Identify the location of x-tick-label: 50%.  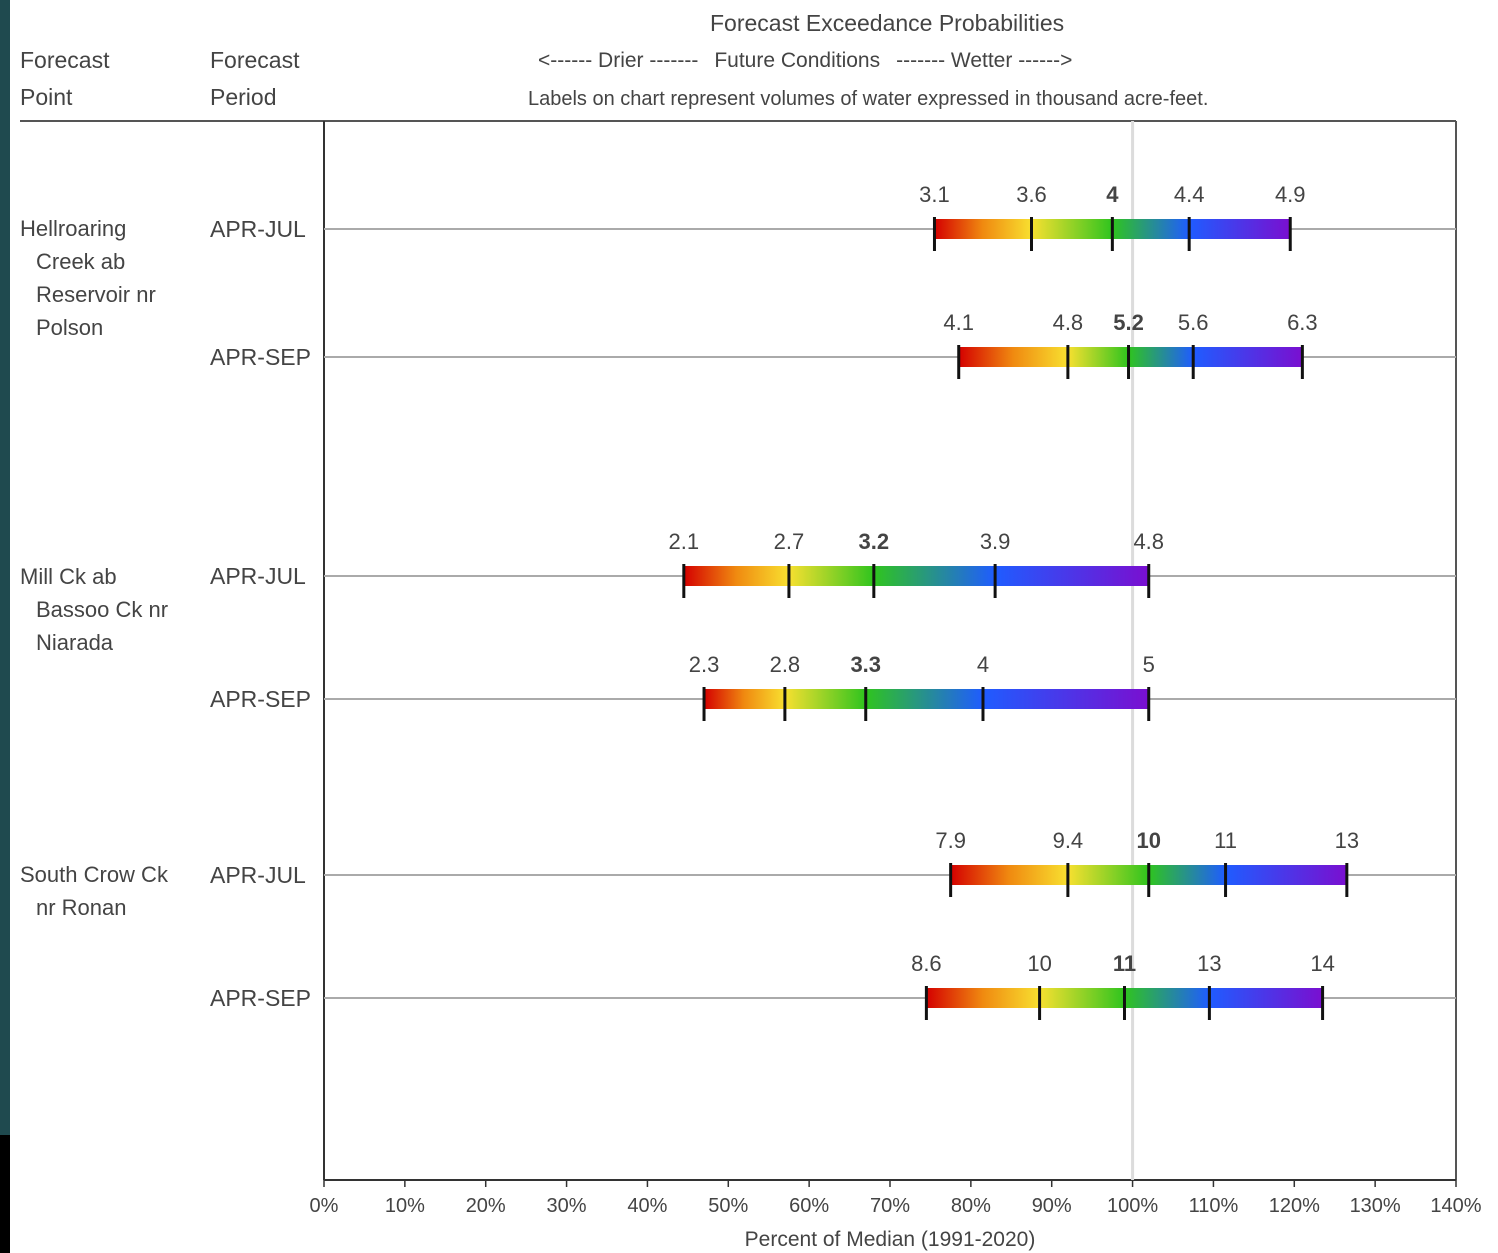
(728, 1206).